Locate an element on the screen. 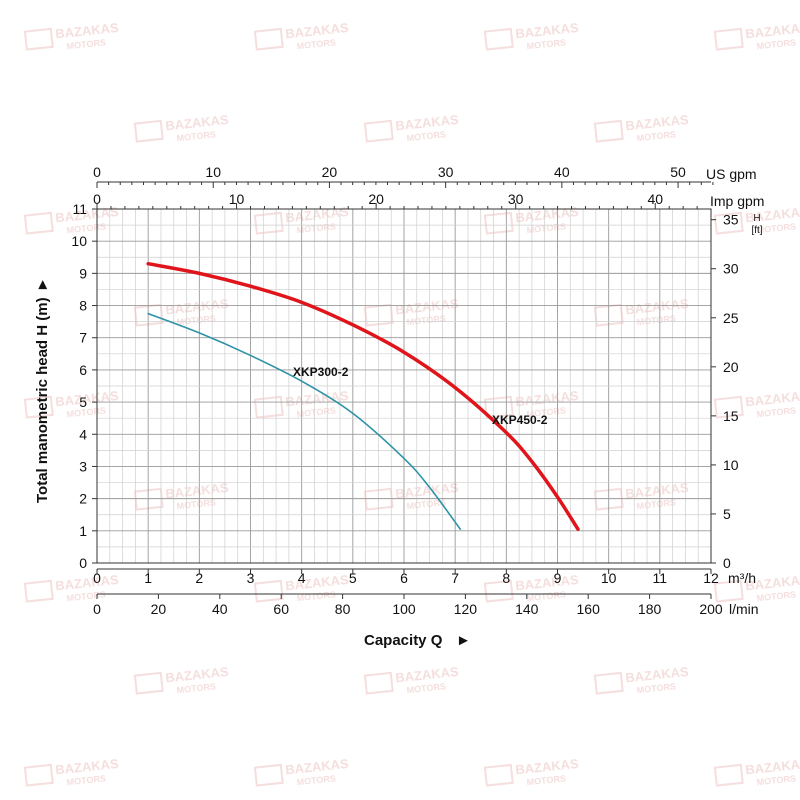 The image size is (800, 800). y-tick-label: 10 is located at coordinates (79, 241).